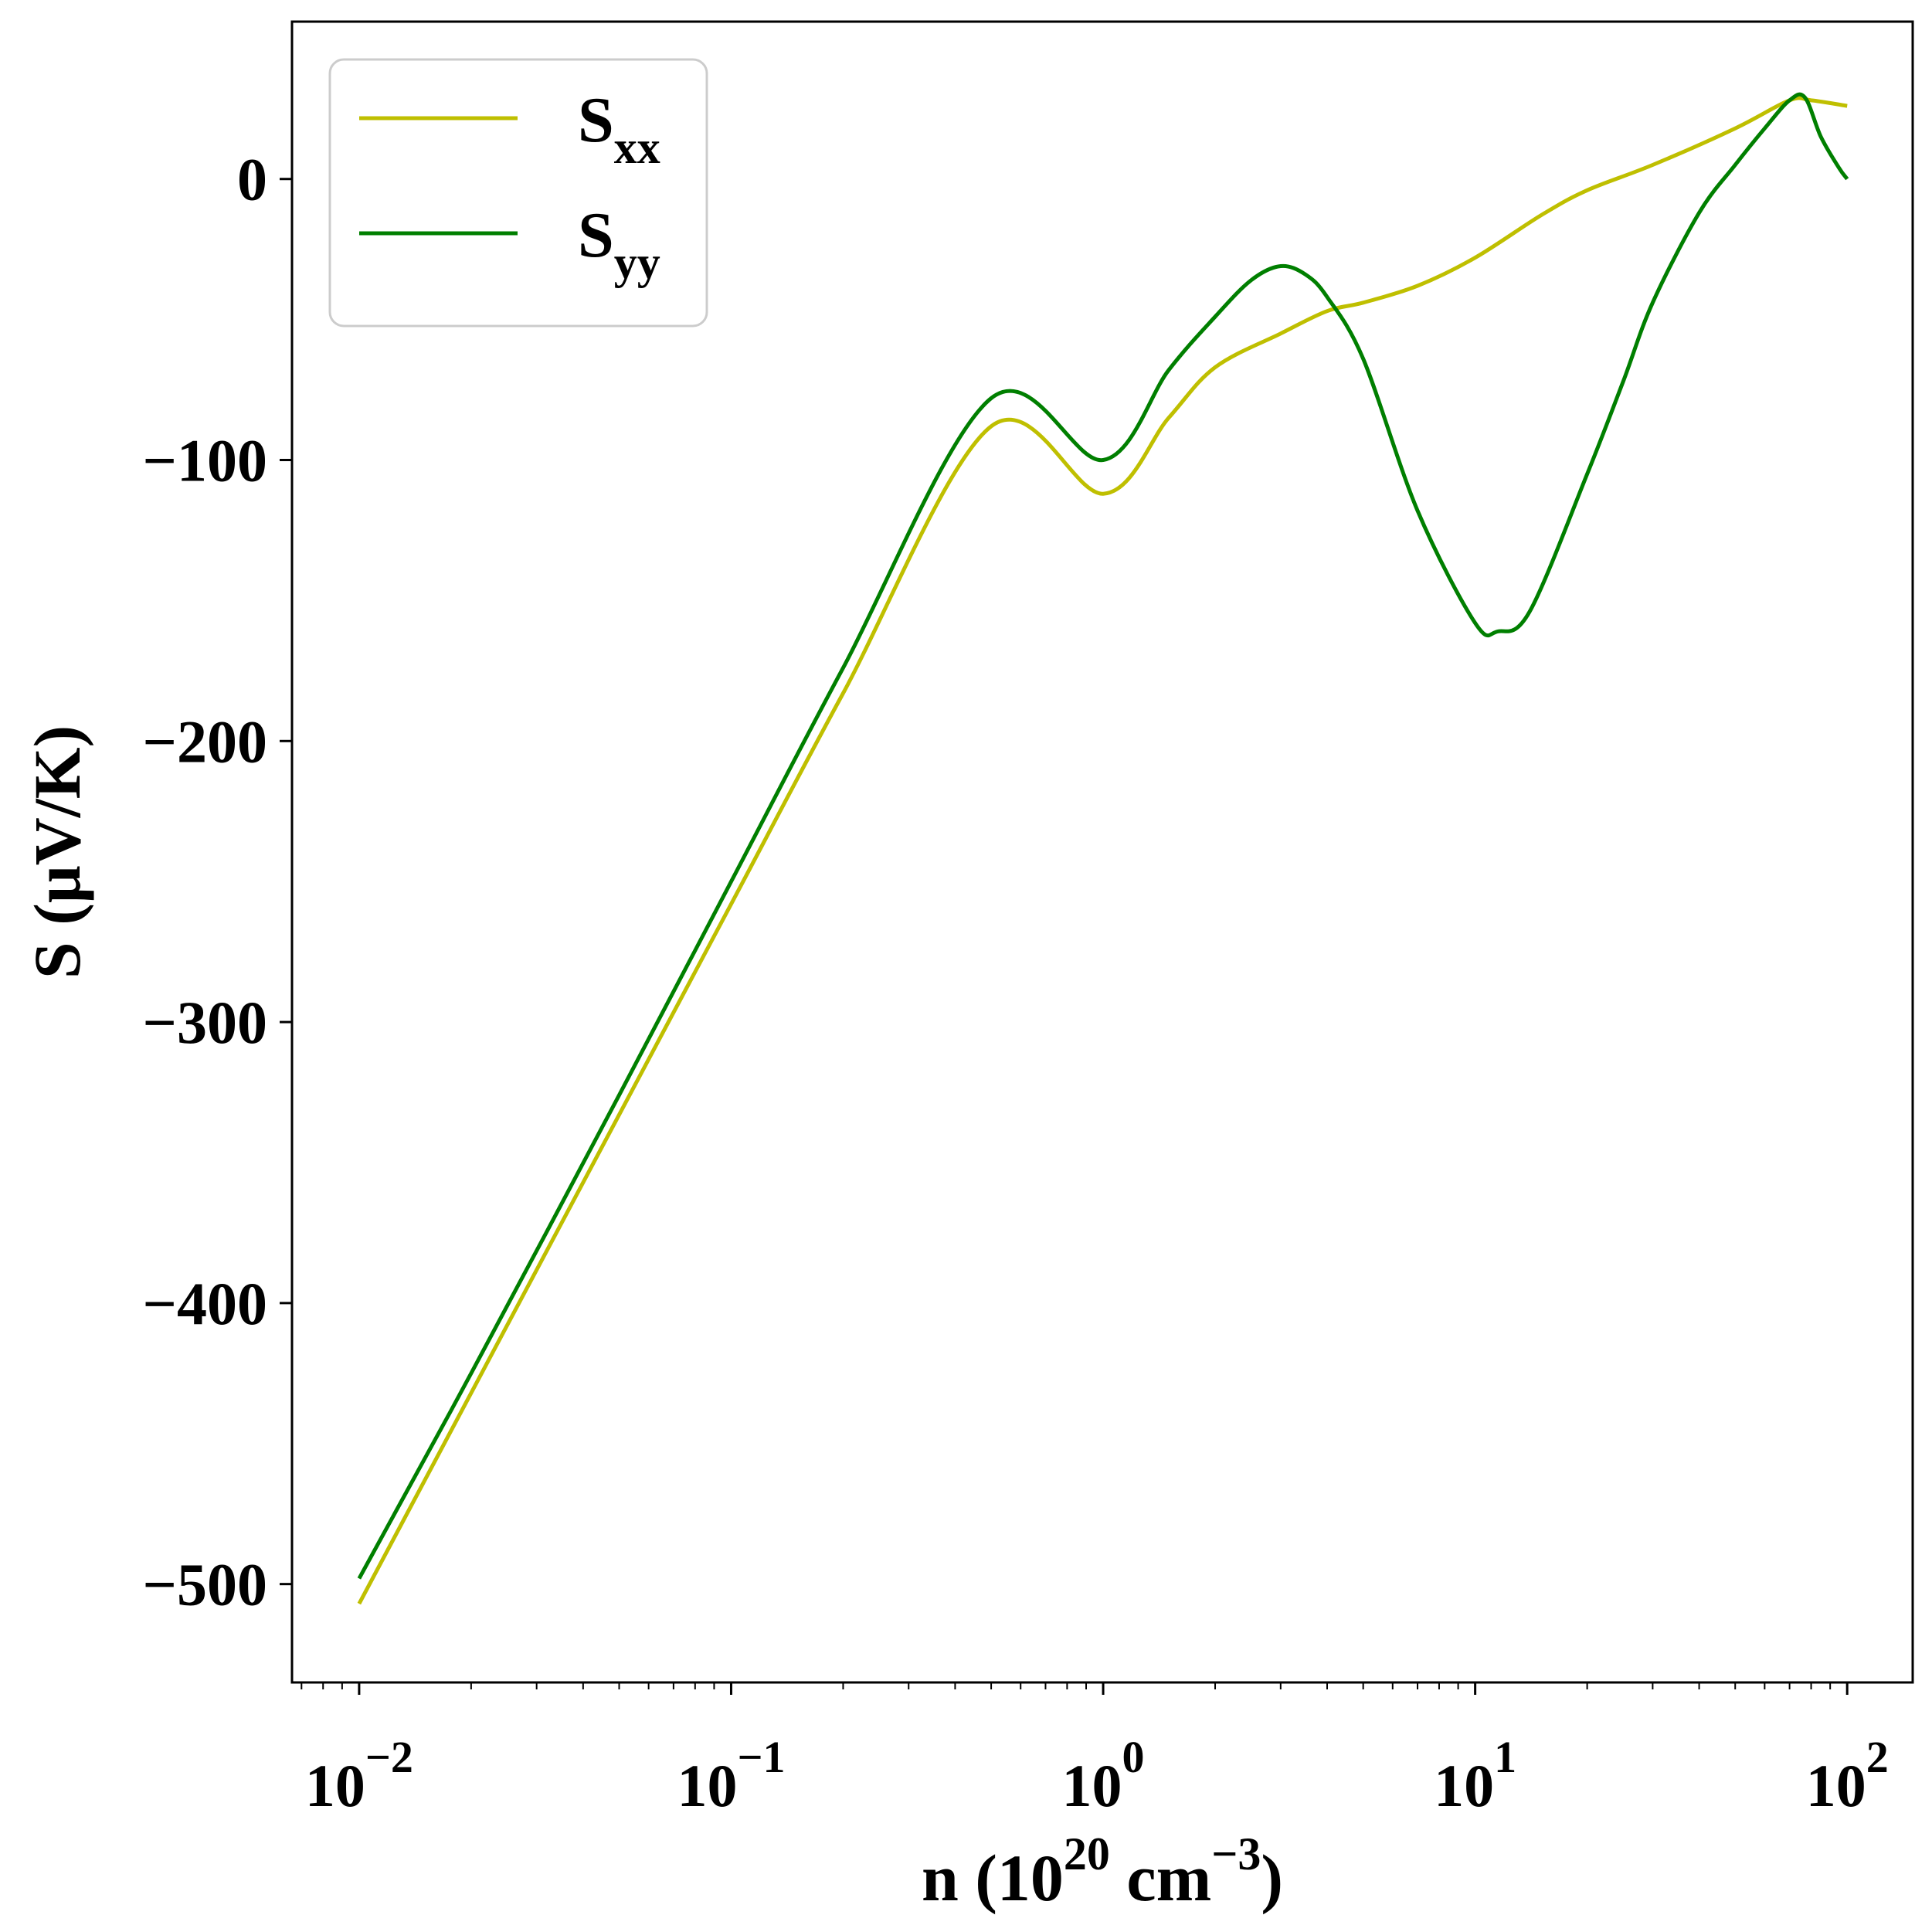 The height and width of the screenshot is (1925, 1932). I want to click on legend-label-syy: Syy, so click(619, 243).